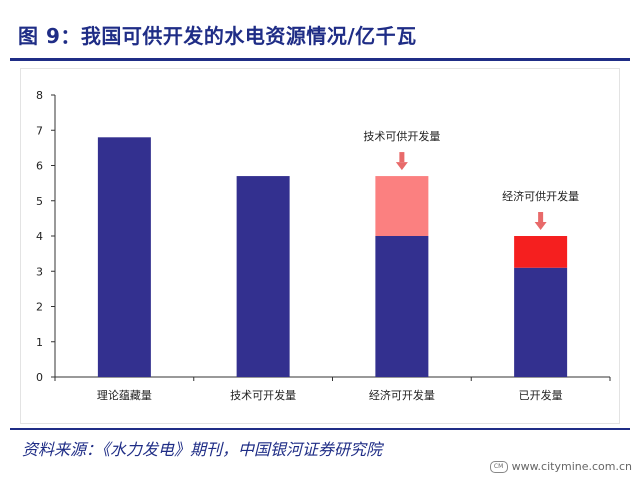  Describe the element at coordinates (39, 130) in the screenshot. I see `y-tick-label: 7` at that location.